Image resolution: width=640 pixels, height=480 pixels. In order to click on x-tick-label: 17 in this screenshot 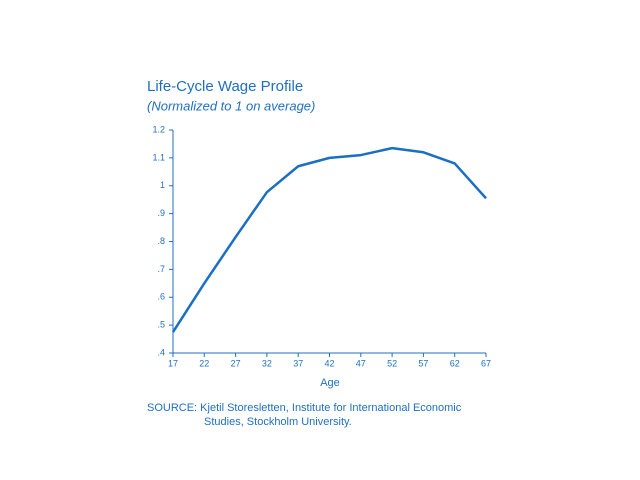, I will do `click(173, 363)`.